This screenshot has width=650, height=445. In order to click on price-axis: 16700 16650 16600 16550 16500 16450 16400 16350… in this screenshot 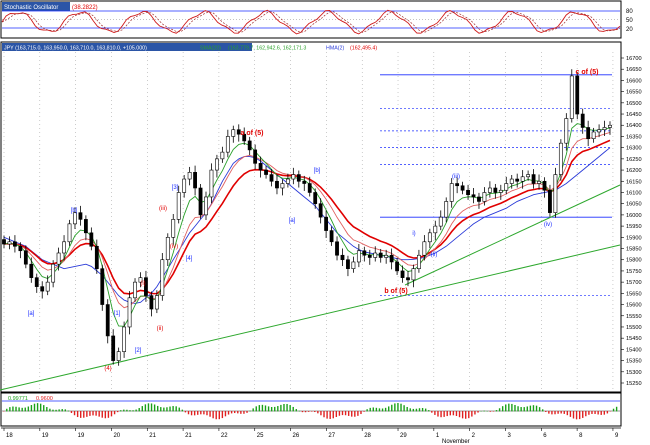, I will do `click(631, 221)`.